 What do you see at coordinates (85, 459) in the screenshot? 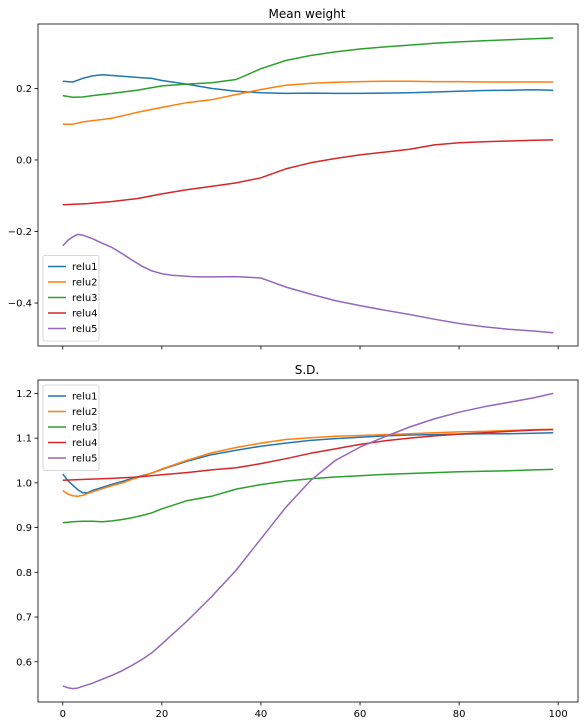
I see `sd-legend-label: relu5` at bounding box center [85, 459].